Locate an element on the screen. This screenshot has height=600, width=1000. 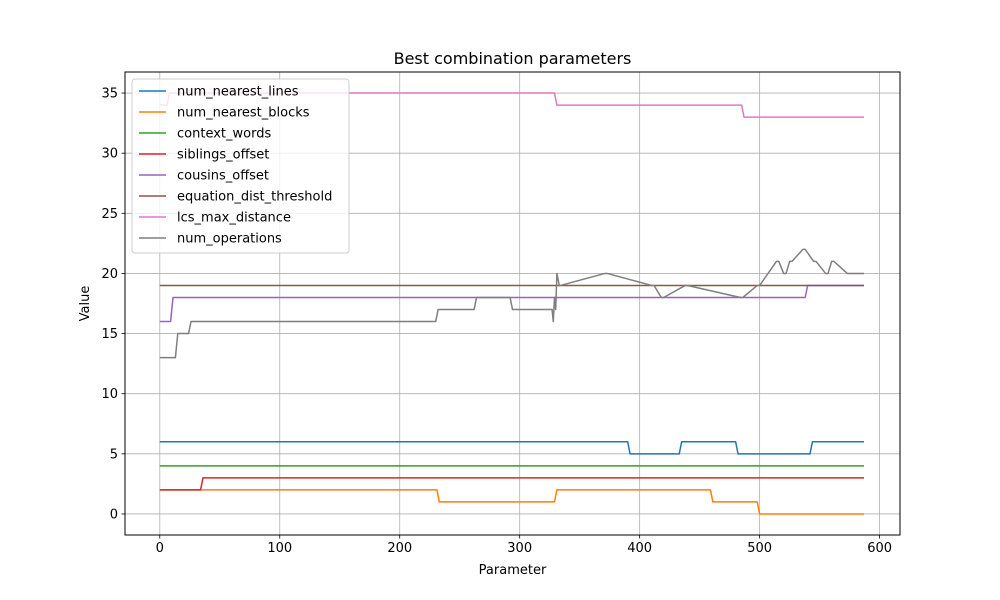
x-axis-label: Parameter is located at coordinates (513, 570).